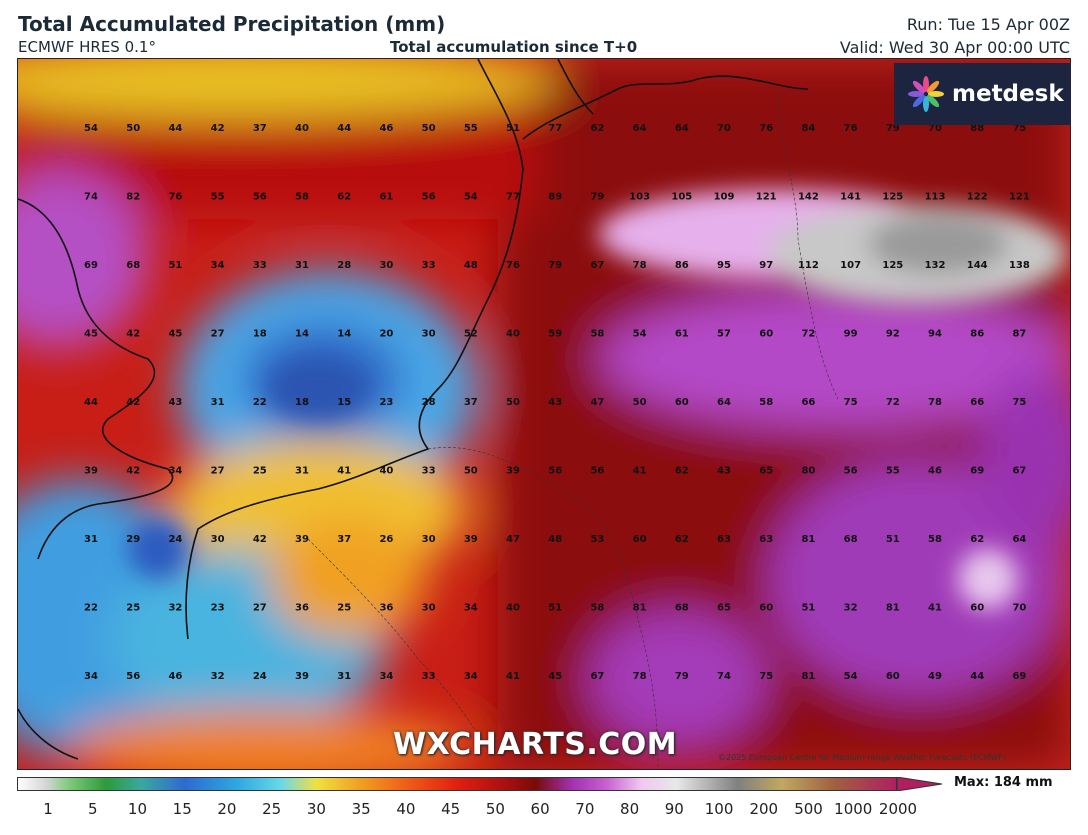 The image size is (1088, 835). Describe the element at coordinates (91, 197) in the screenshot. I see `grid-value-label: 74` at that location.